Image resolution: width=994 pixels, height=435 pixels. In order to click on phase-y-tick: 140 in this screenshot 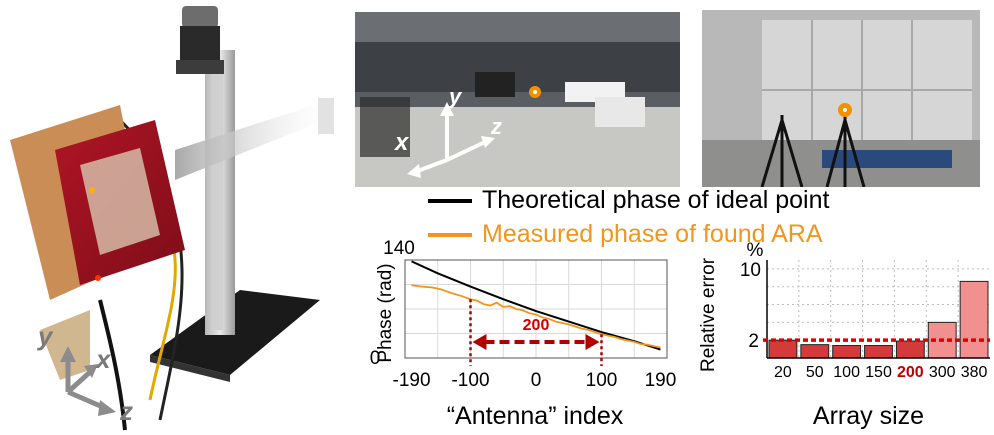, I will do `click(399, 248)`.